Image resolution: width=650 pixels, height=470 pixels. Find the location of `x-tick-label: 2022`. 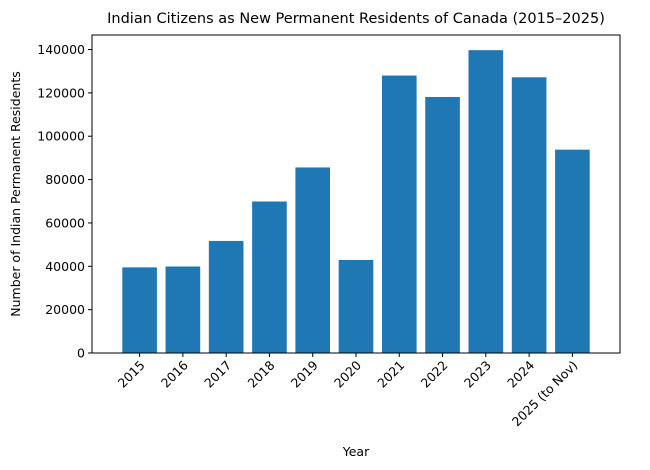

x-tick-label: 2022 is located at coordinates (434, 374).